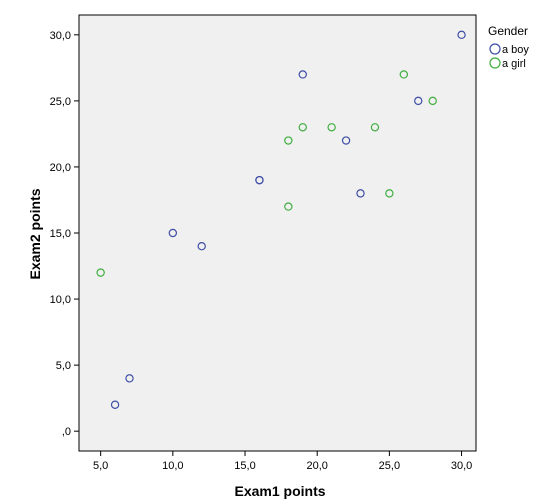 The width and height of the screenshot is (535, 501). Describe the element at coordinates (461, 466) in the screenshot. I see `x-tick-label: 30,0` at that location.